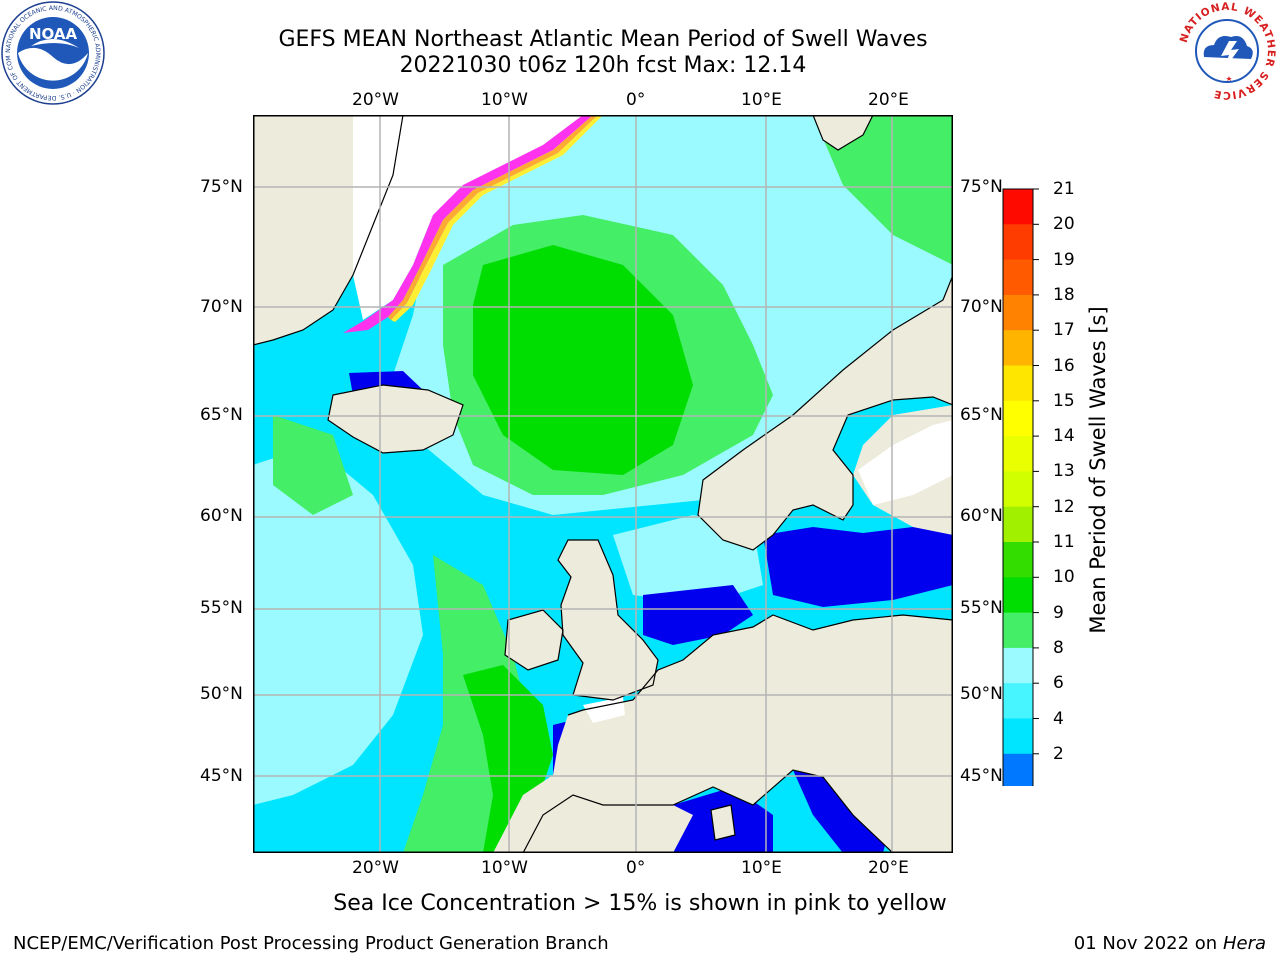 The width and height of the screenshot is (1280, 960). I want to click on land-scandinavia, so click(825, 412).